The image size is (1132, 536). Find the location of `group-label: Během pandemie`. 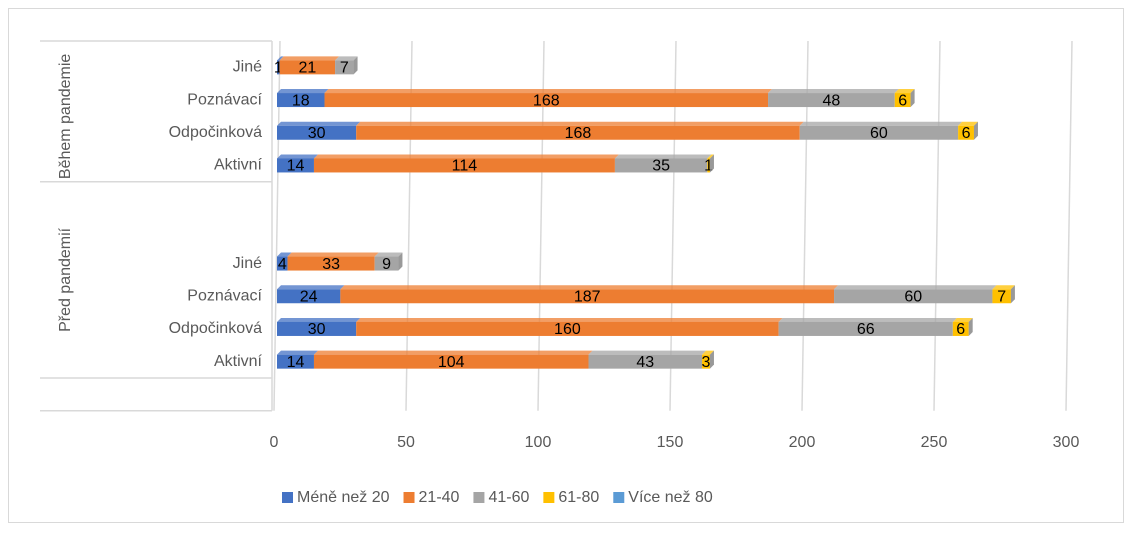

group-label: Během pandemie is located at coordinates (65, 117).